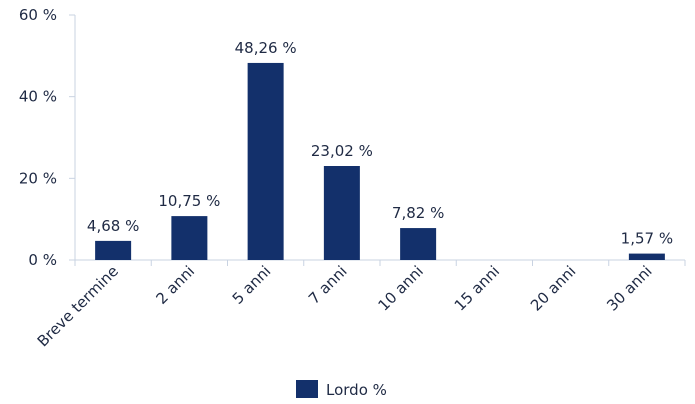 This screenshot has height=404, width=695. Describe the element at coordinates (113, 226) in the screenshot. I see `data-label: 4,68 %` at that location.